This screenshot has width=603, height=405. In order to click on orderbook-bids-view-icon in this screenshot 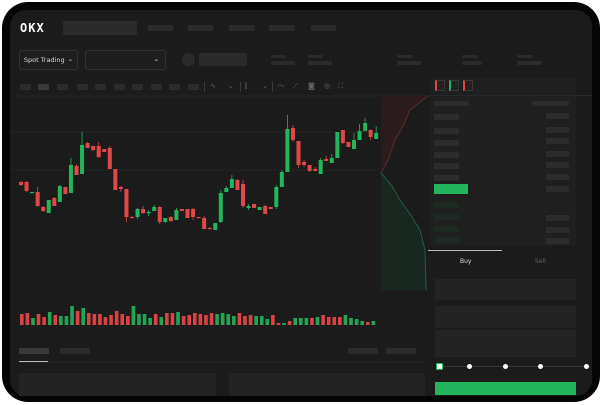, I will do `click(454, 85)`.